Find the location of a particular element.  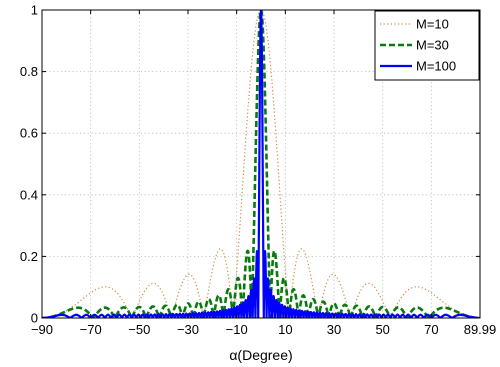

legend-label-m100: M=100 is located at coordinates (436, 66).